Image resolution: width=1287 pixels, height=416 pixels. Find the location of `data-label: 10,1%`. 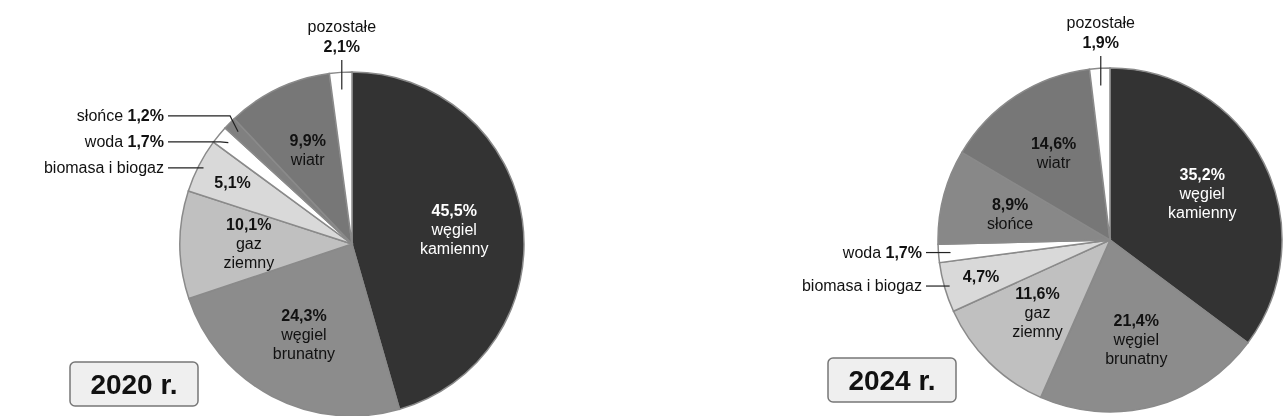

data-label: 10,1% is located at coordinates (249, 225).